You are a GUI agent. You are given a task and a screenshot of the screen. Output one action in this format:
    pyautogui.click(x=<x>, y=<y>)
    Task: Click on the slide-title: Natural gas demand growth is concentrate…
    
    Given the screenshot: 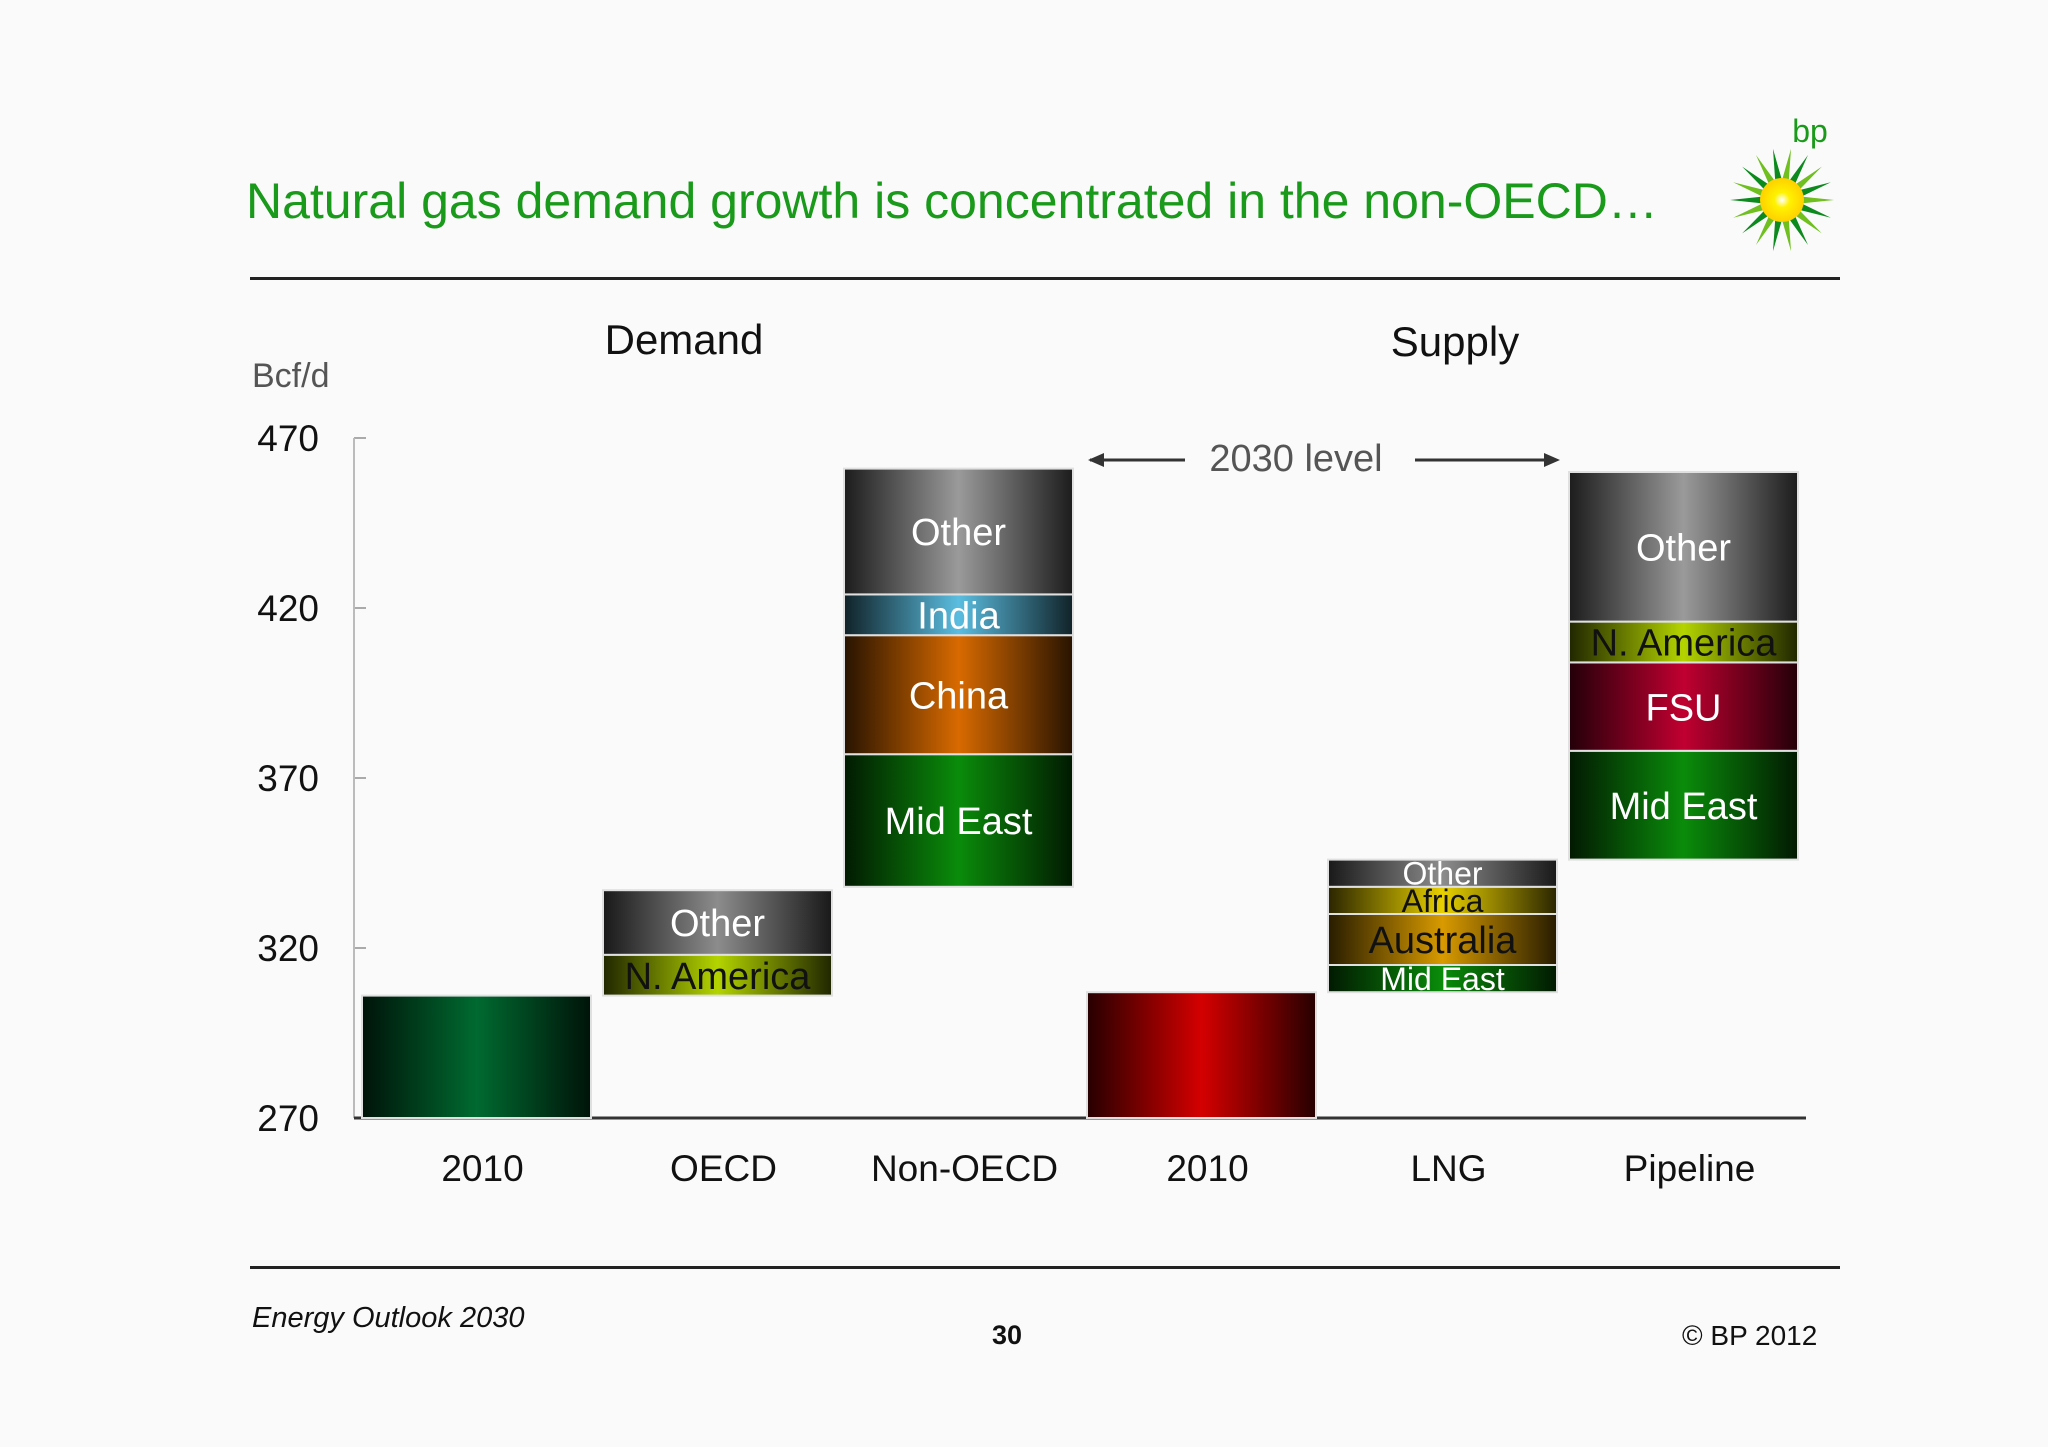 What is the action you would take?
    pyautogui.click(x=952, y=201)
    